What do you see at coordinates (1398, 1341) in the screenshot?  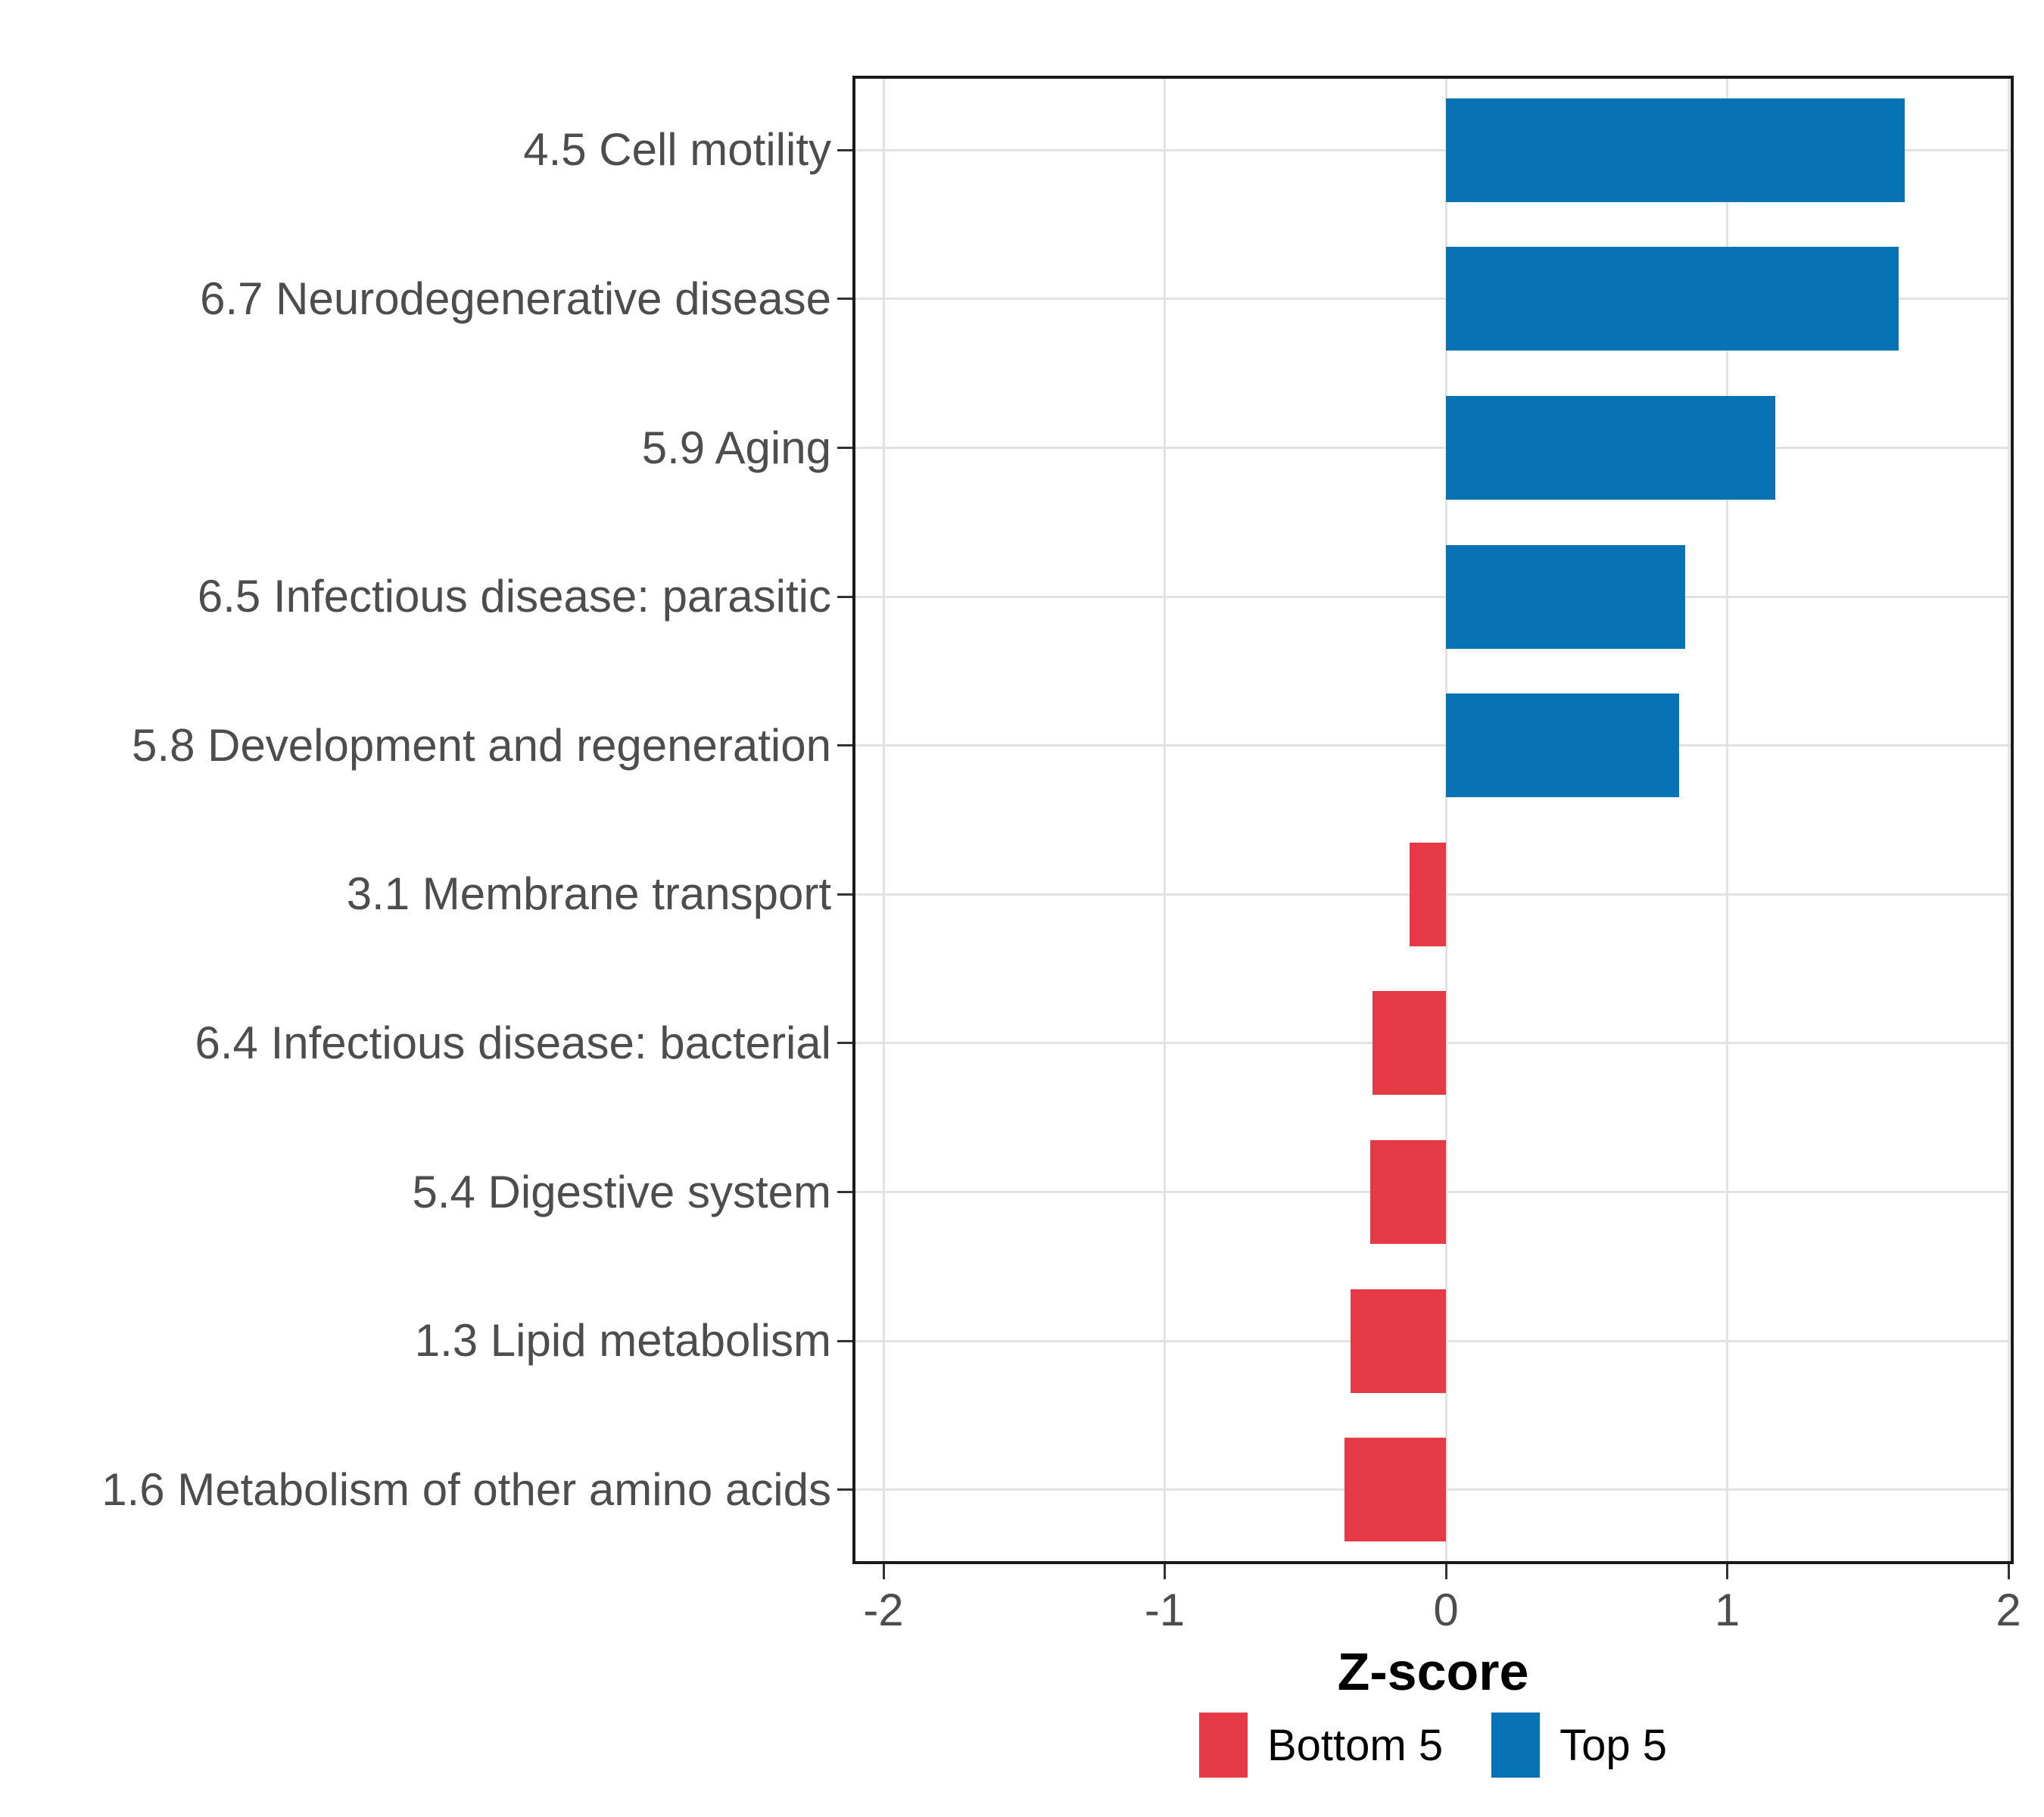 I see `bar-1-3-lipid-metabolism` at bounding box center [1398, 1341].